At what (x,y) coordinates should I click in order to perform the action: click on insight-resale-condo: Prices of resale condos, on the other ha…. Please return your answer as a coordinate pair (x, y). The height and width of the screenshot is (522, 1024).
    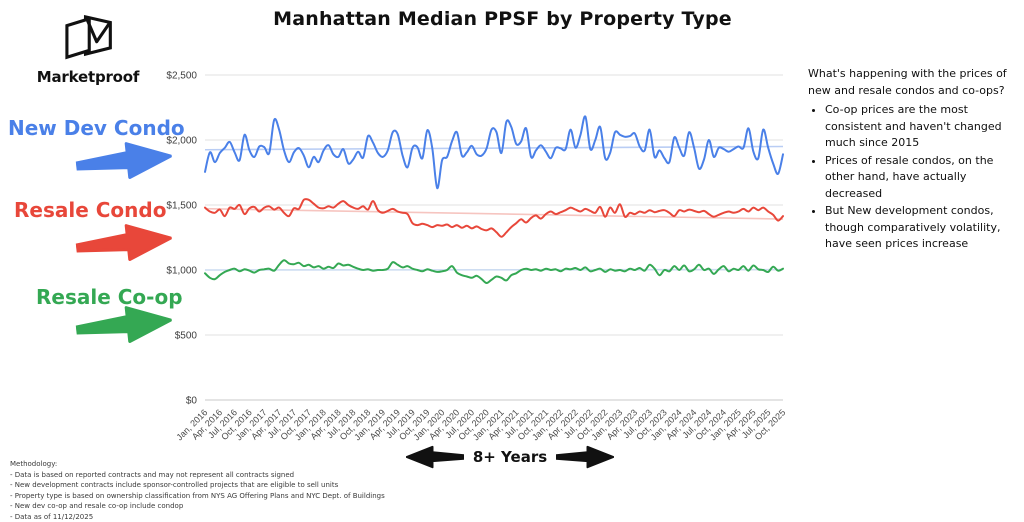
    Looking at the image, I should click on (921, 178).